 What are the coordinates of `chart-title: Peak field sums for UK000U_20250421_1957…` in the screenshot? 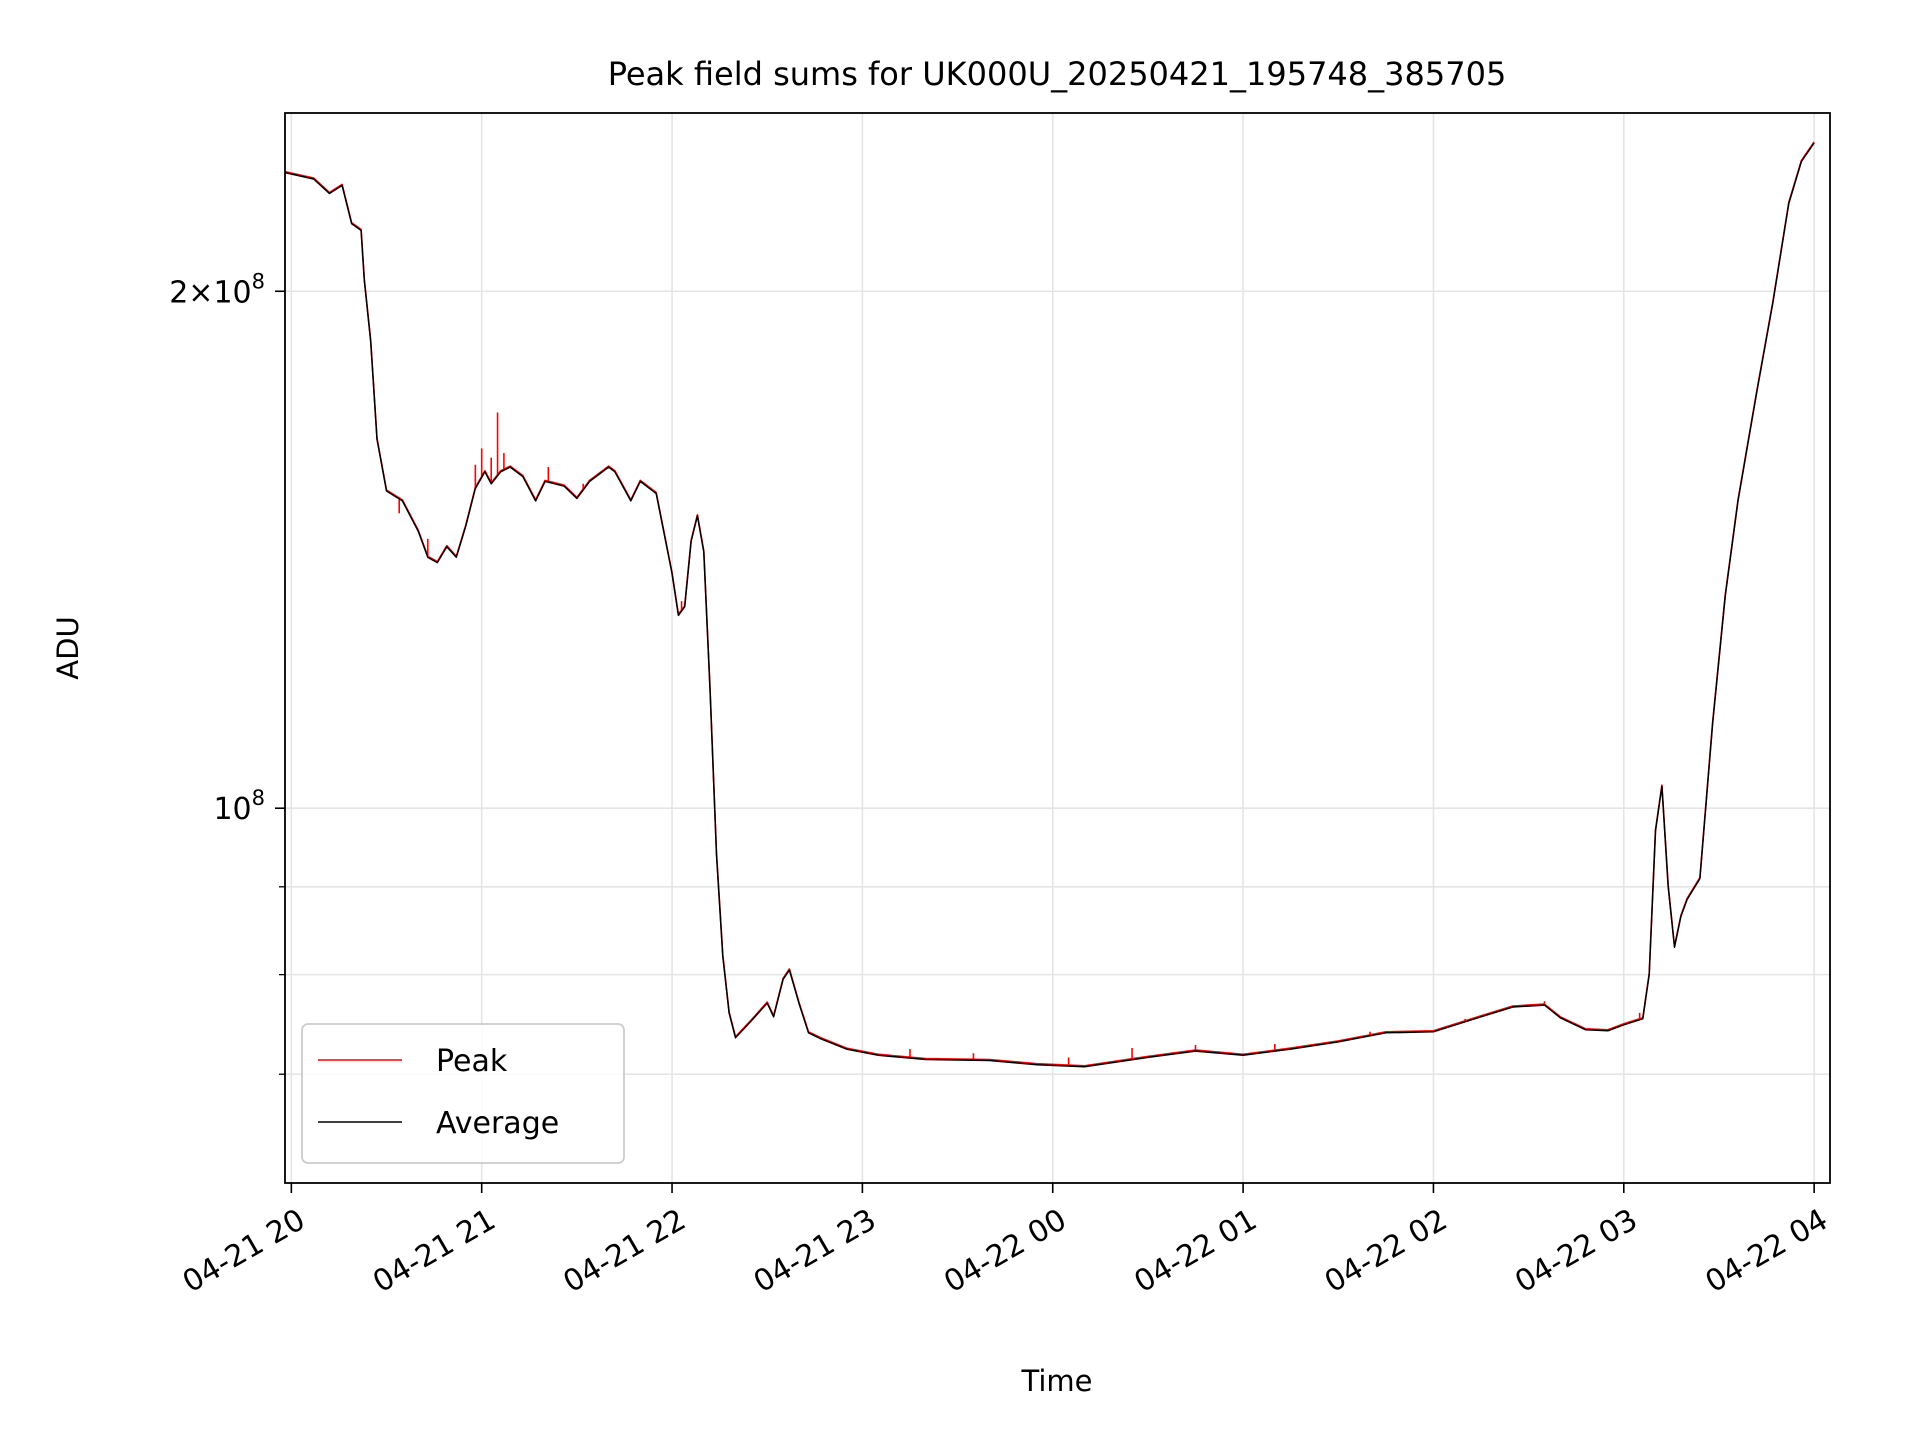 It's located at (1057, 74).